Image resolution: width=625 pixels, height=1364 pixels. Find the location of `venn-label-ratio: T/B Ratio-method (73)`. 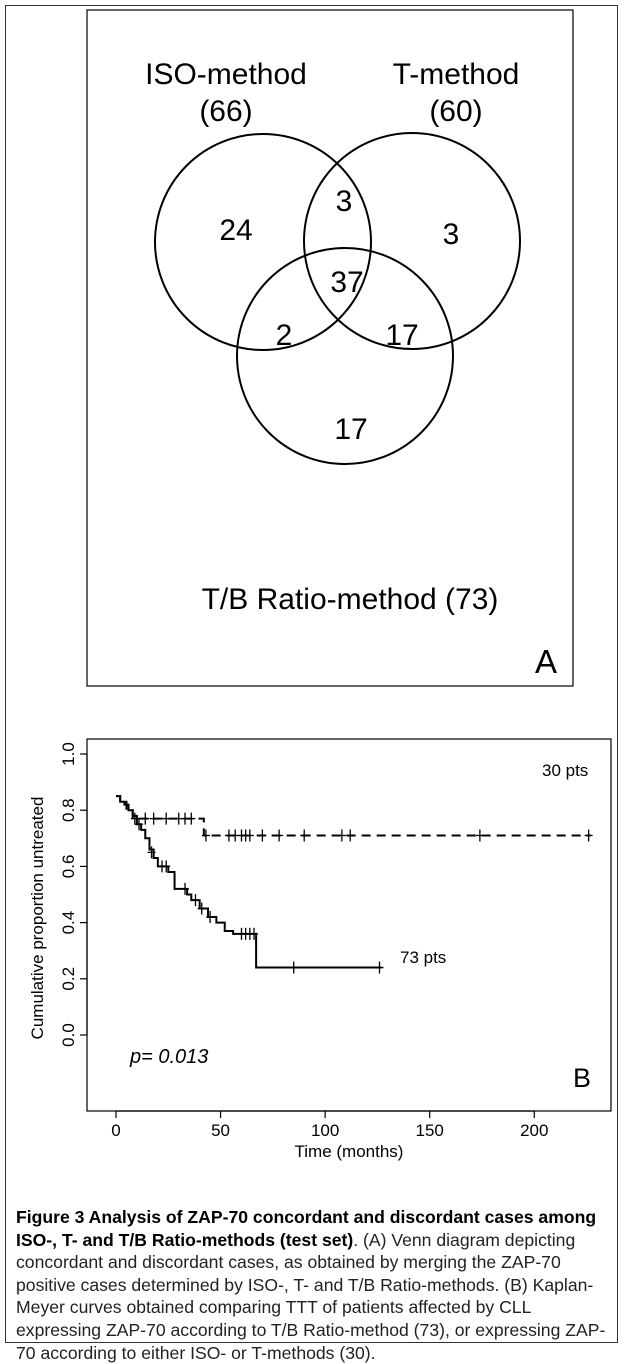

venn-label-ratio: T/B Ratio-method (73) is located at coordinates (350, 599).